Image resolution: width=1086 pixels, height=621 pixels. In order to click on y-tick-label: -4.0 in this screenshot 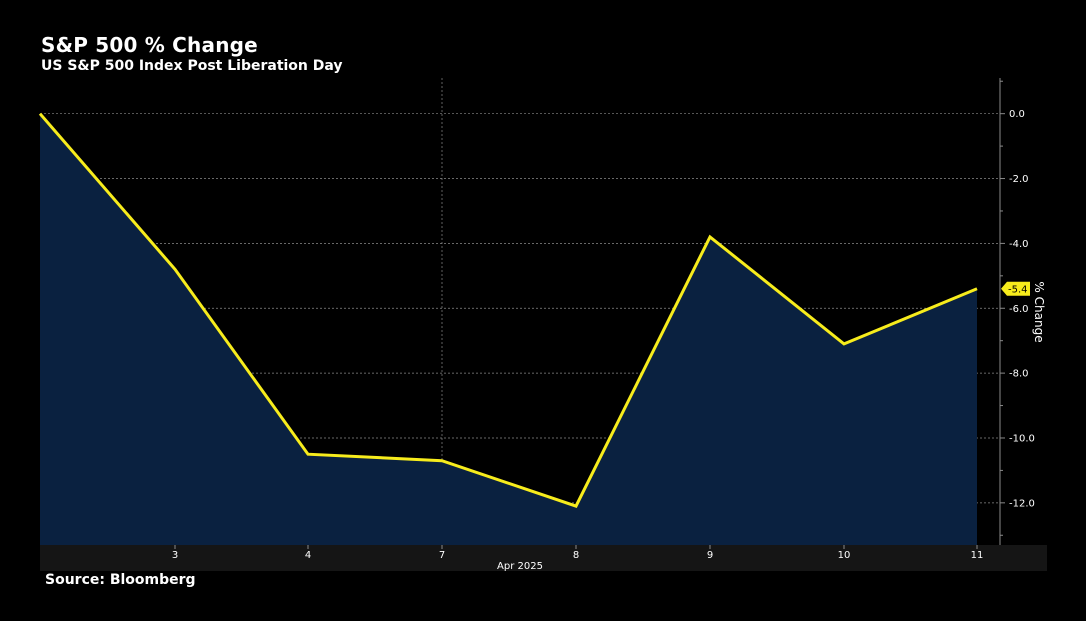, I will do `click(1019, 244)`.